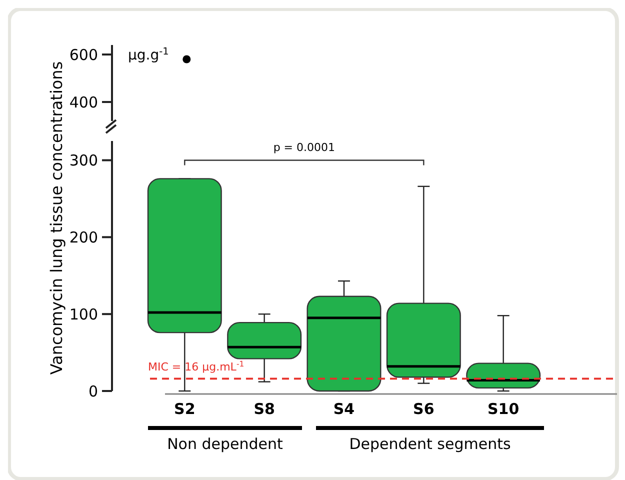 This screenshot has height=480, width=625. I want to click on x-tick-label: S10, so click(504, 409).